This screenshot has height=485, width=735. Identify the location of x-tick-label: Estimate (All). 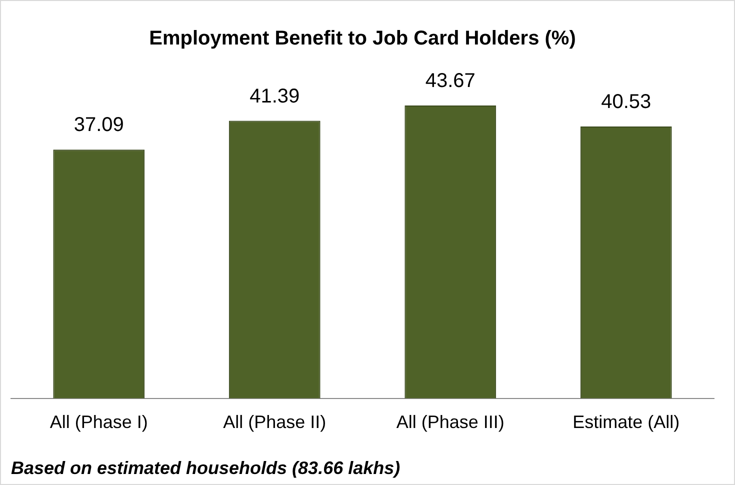
(626, 422).